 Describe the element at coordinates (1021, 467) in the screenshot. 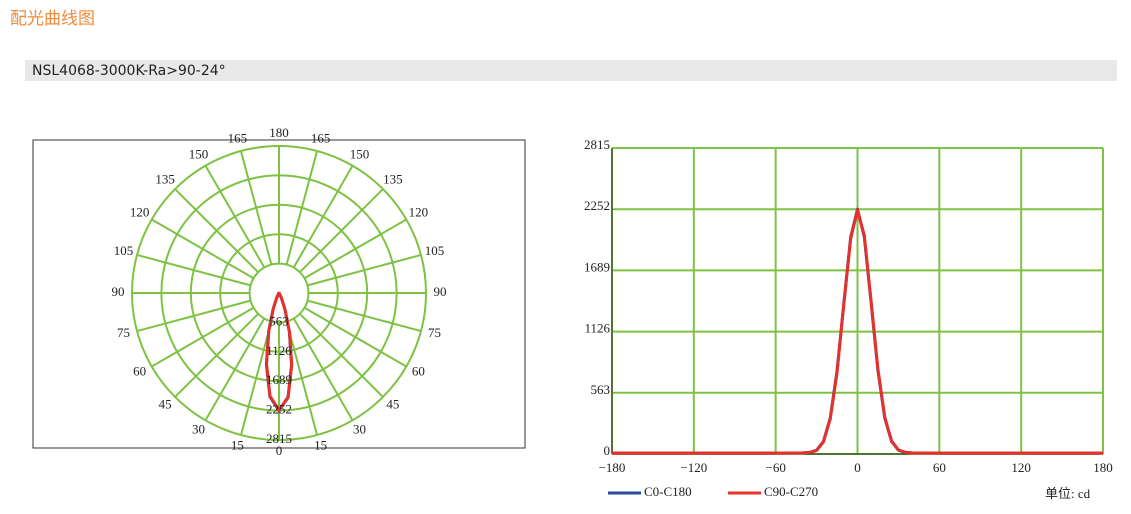

I see `x-tick-label: 120` at that location.